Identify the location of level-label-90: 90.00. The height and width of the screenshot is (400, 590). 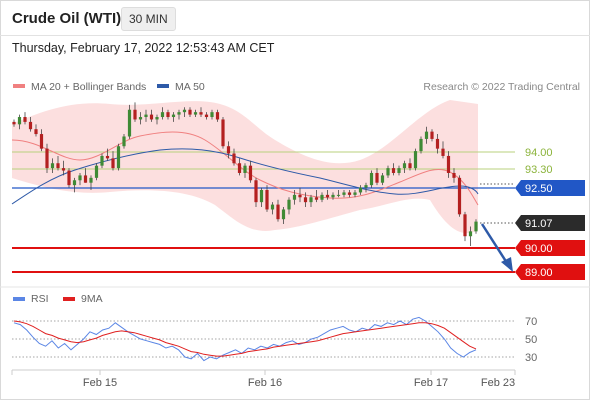
(539, 249).